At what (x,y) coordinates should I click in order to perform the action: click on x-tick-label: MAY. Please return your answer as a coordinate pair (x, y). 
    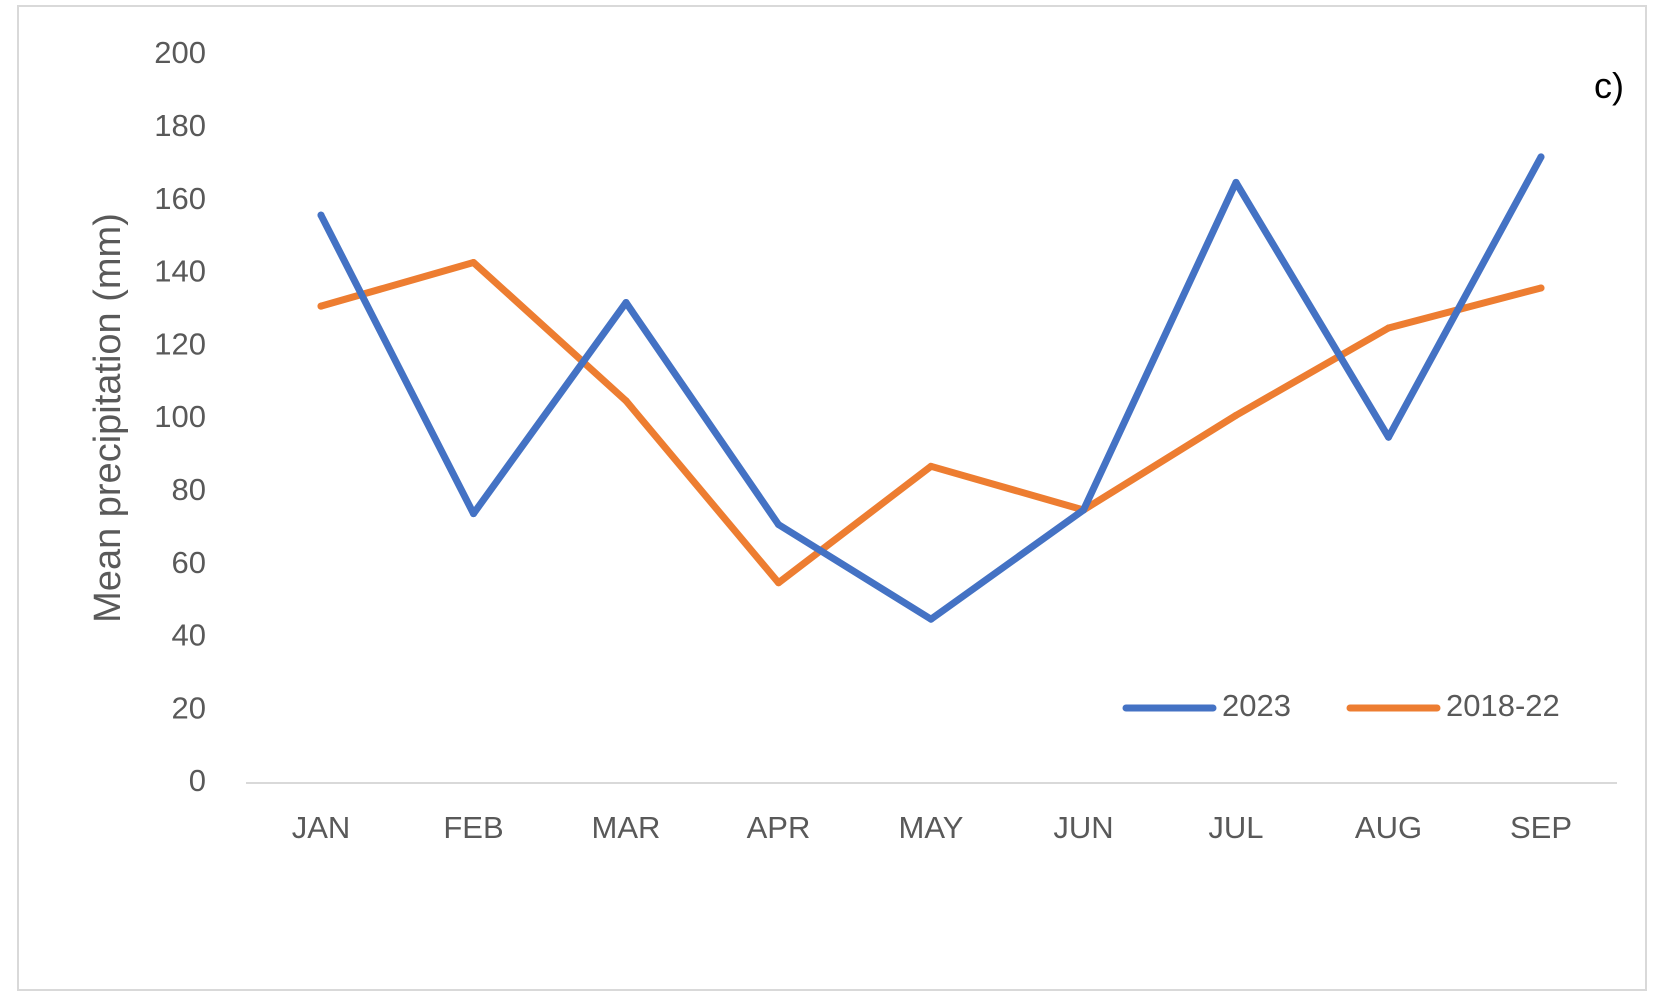
    Looking at the image, I should click on (931, 827).